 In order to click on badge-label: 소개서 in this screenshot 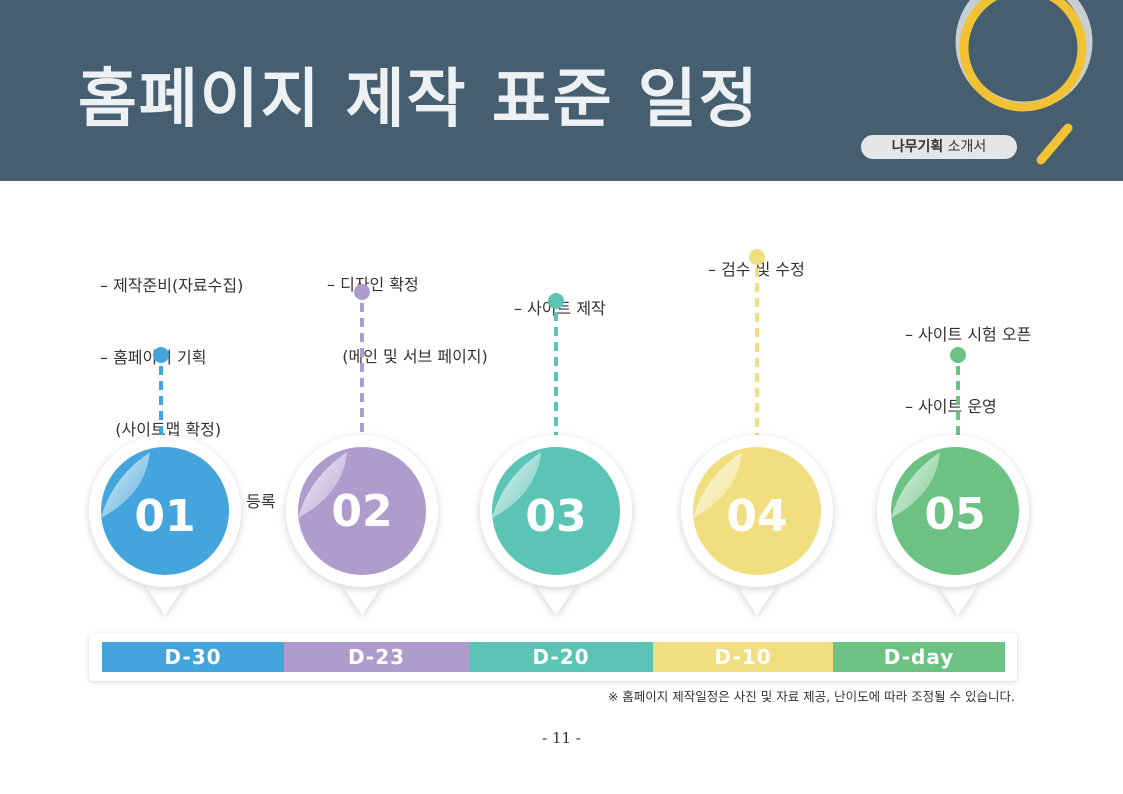, I will do `click(965, 147)`.